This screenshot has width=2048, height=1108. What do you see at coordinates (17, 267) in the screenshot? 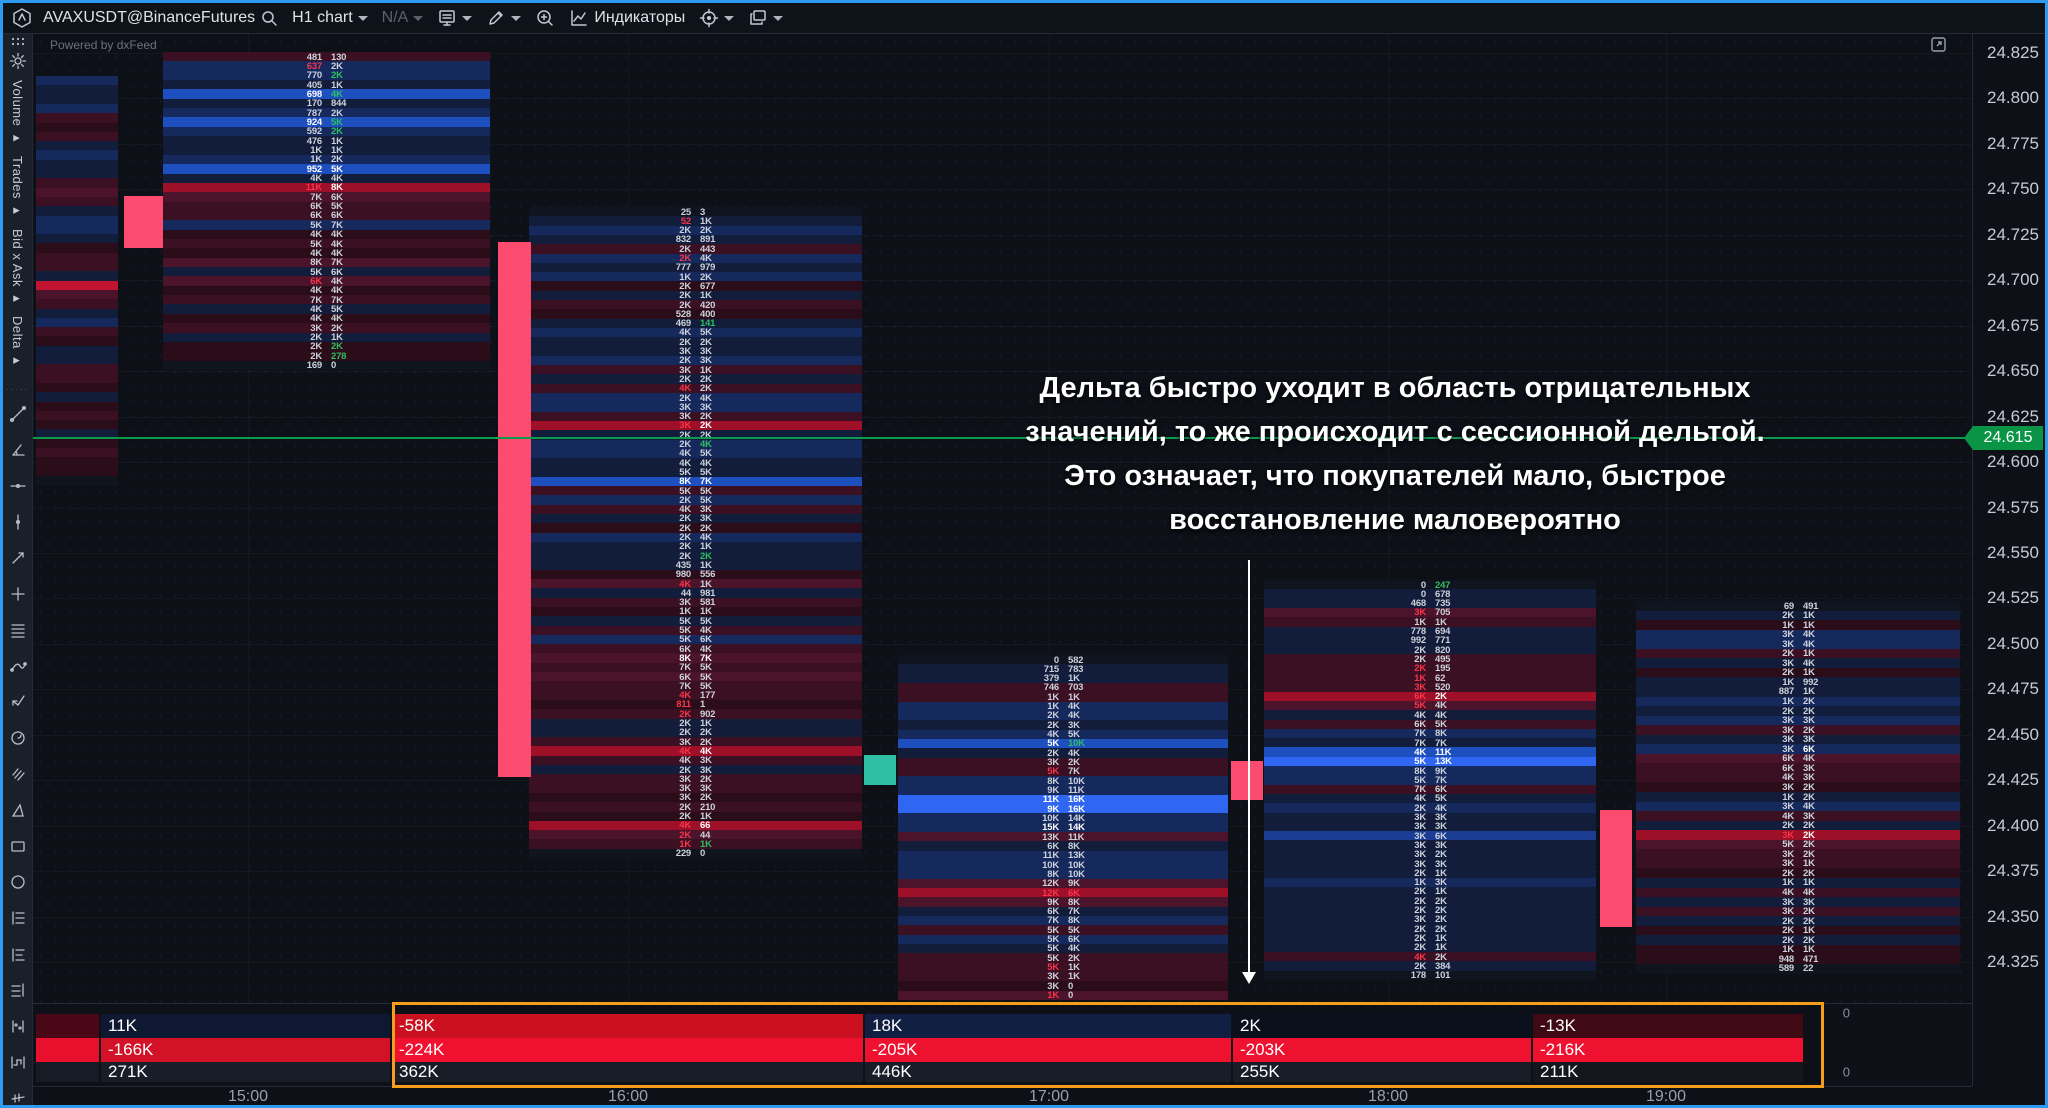
I see `panel-toggle-bid-x-ask: Bid x Ask ▸` at bounding box center [17, 267].